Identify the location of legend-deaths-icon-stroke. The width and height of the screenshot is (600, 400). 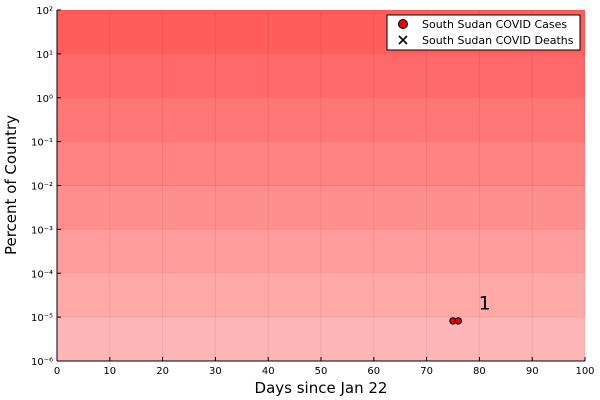
(403, 40).